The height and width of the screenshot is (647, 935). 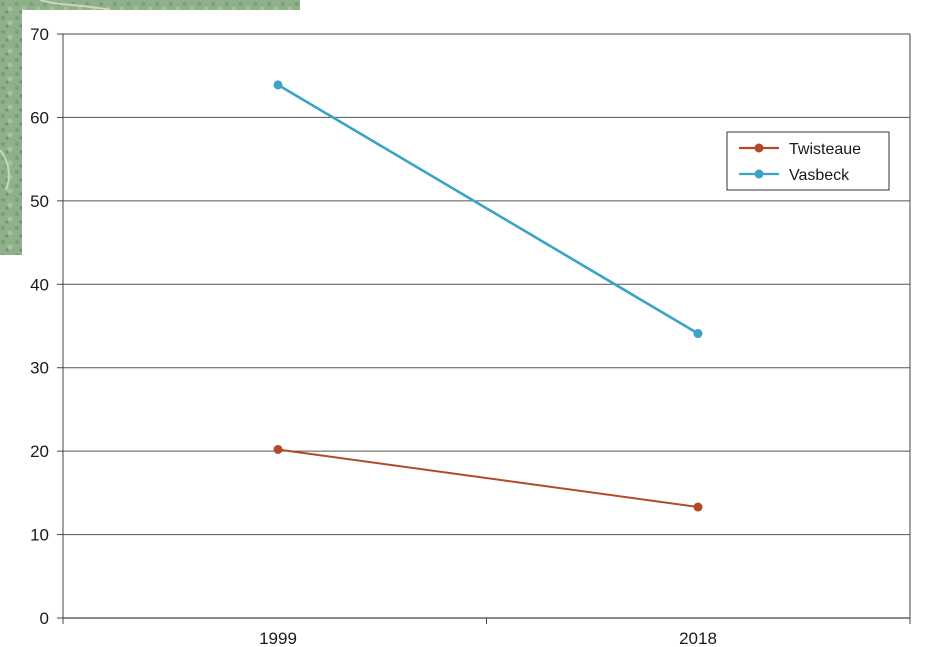 What do you see at coordinates (39, 368) in the screenshot?
I see `y-tick-label: 30` at bounding box center [39, 368].